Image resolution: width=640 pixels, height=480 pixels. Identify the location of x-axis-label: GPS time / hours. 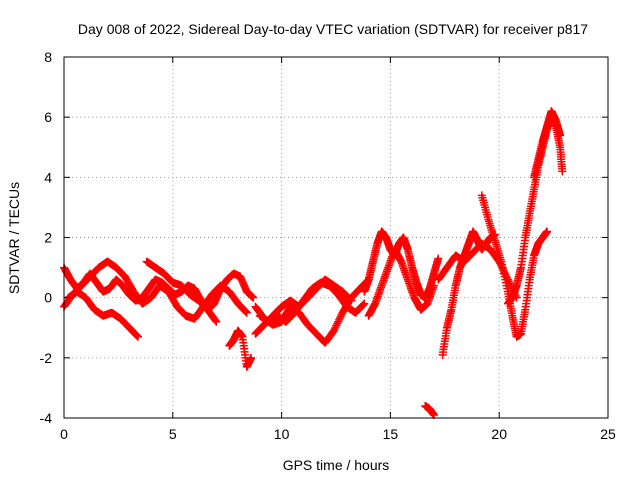
(336, 465).